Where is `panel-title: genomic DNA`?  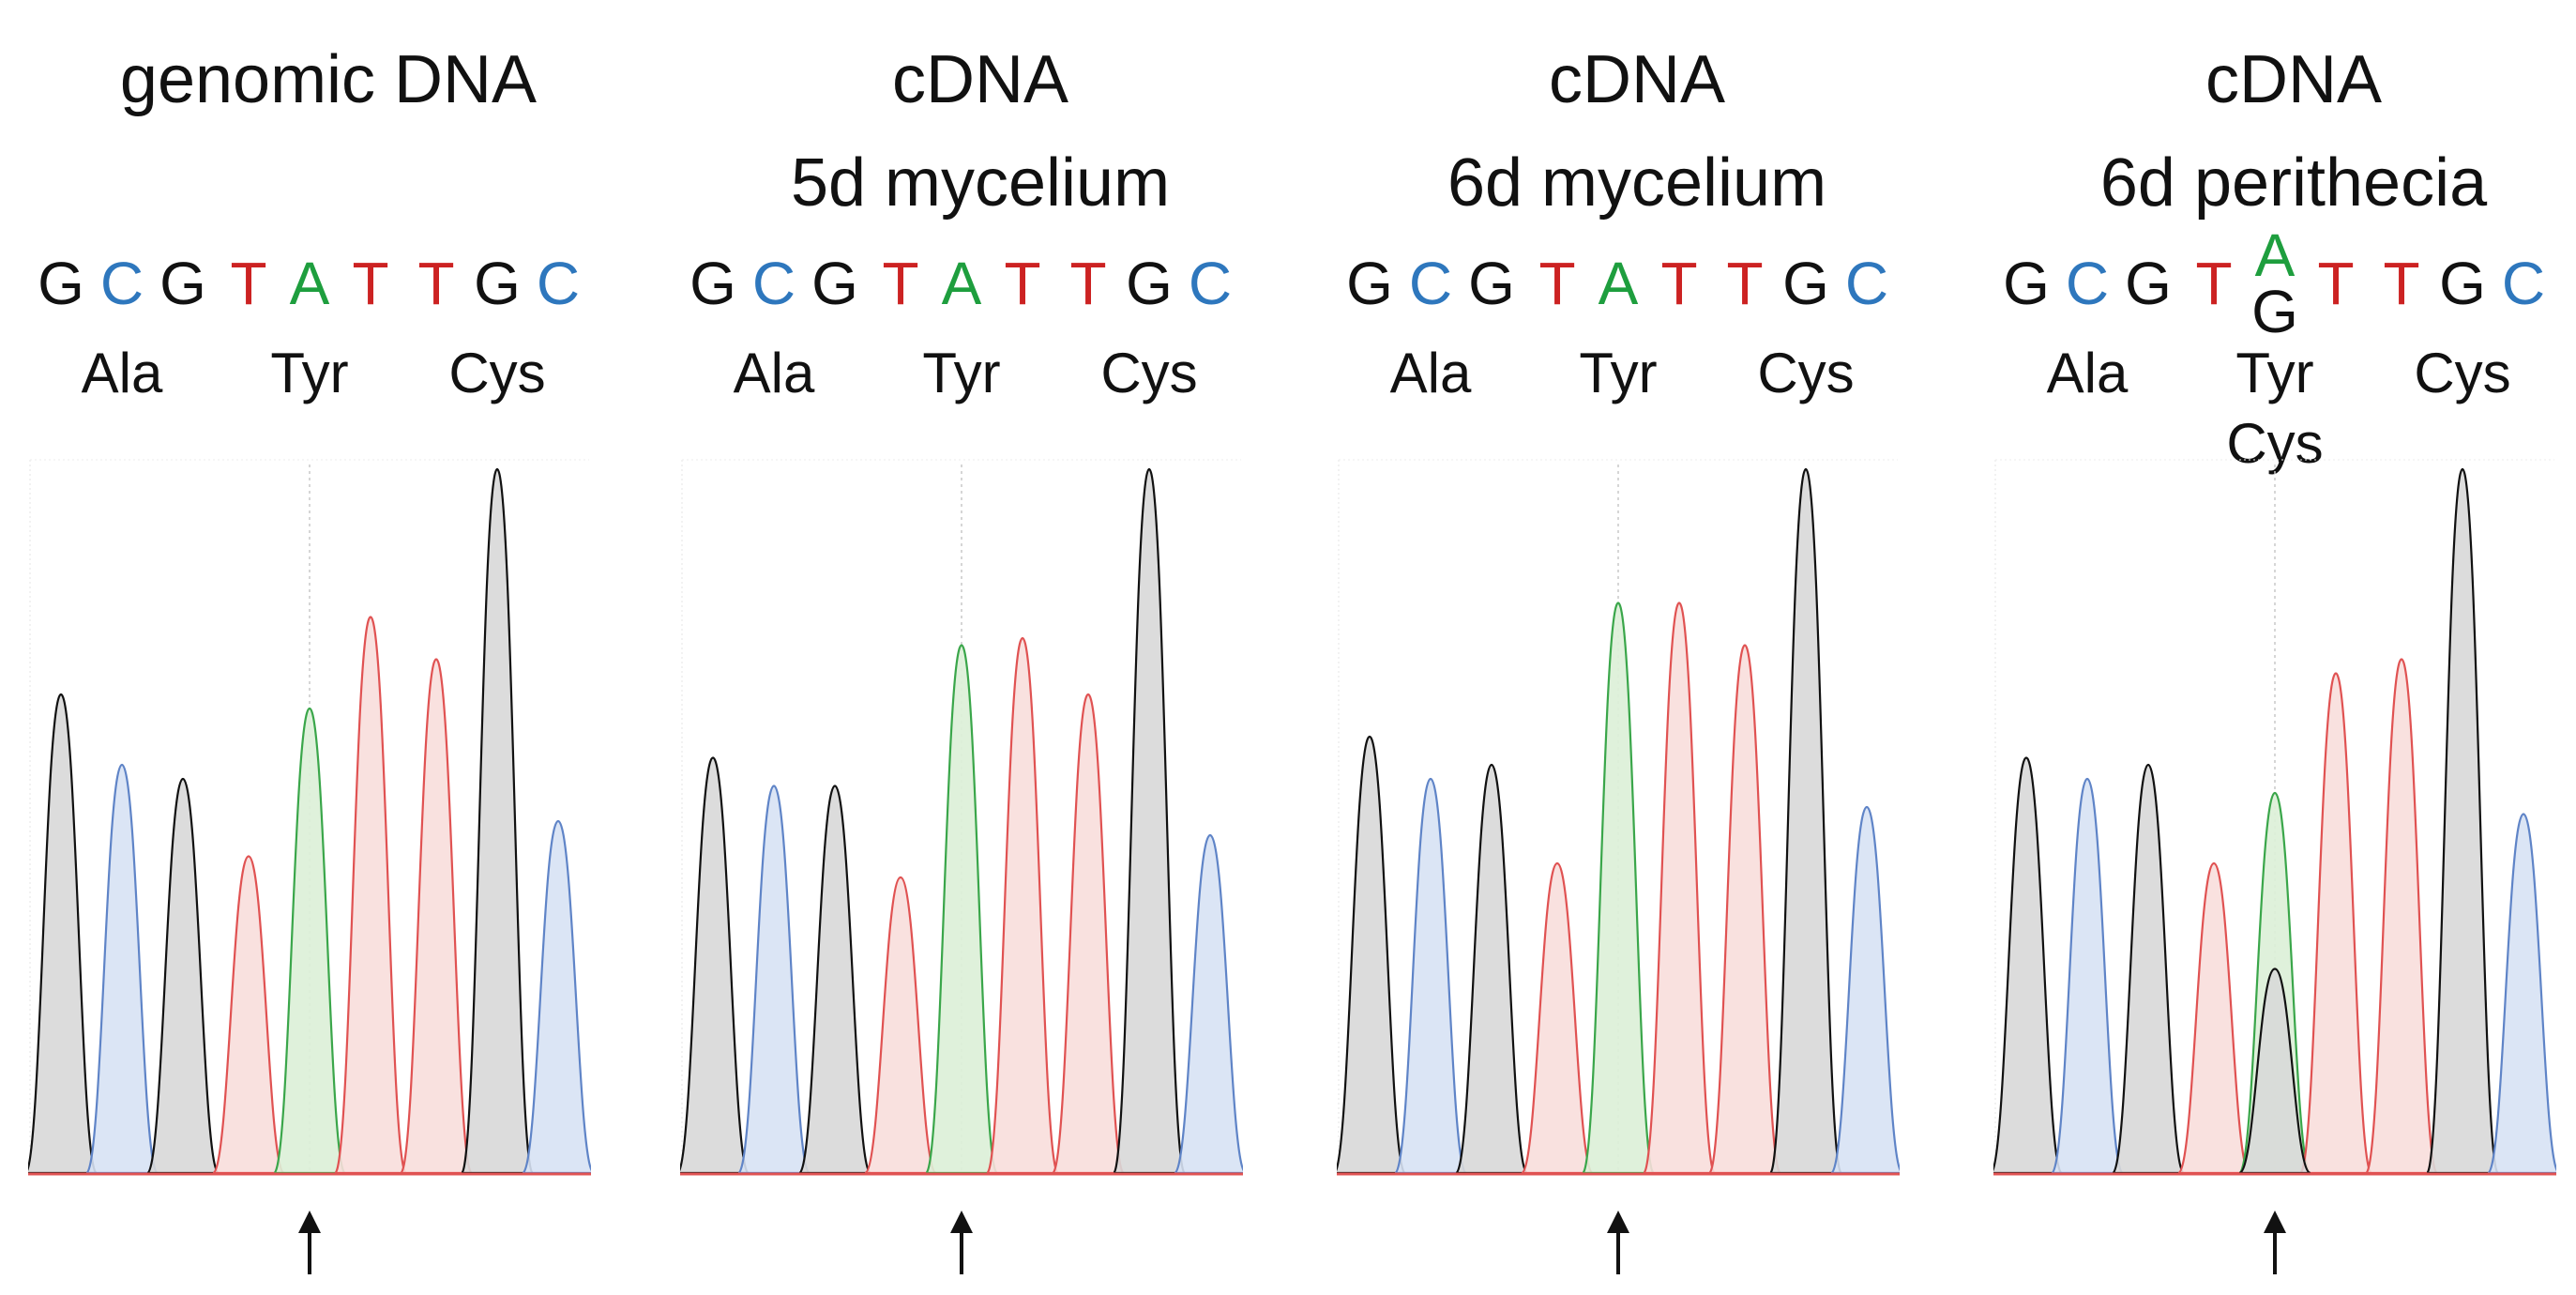
panel-title: genomic DNA is located at coordinates (333, 79).